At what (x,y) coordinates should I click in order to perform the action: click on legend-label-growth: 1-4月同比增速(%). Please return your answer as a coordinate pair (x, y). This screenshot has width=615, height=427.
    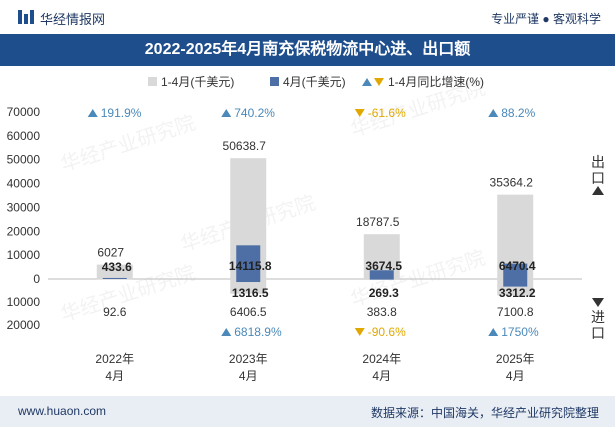
    Looking at the image, I should click on (436, 82).